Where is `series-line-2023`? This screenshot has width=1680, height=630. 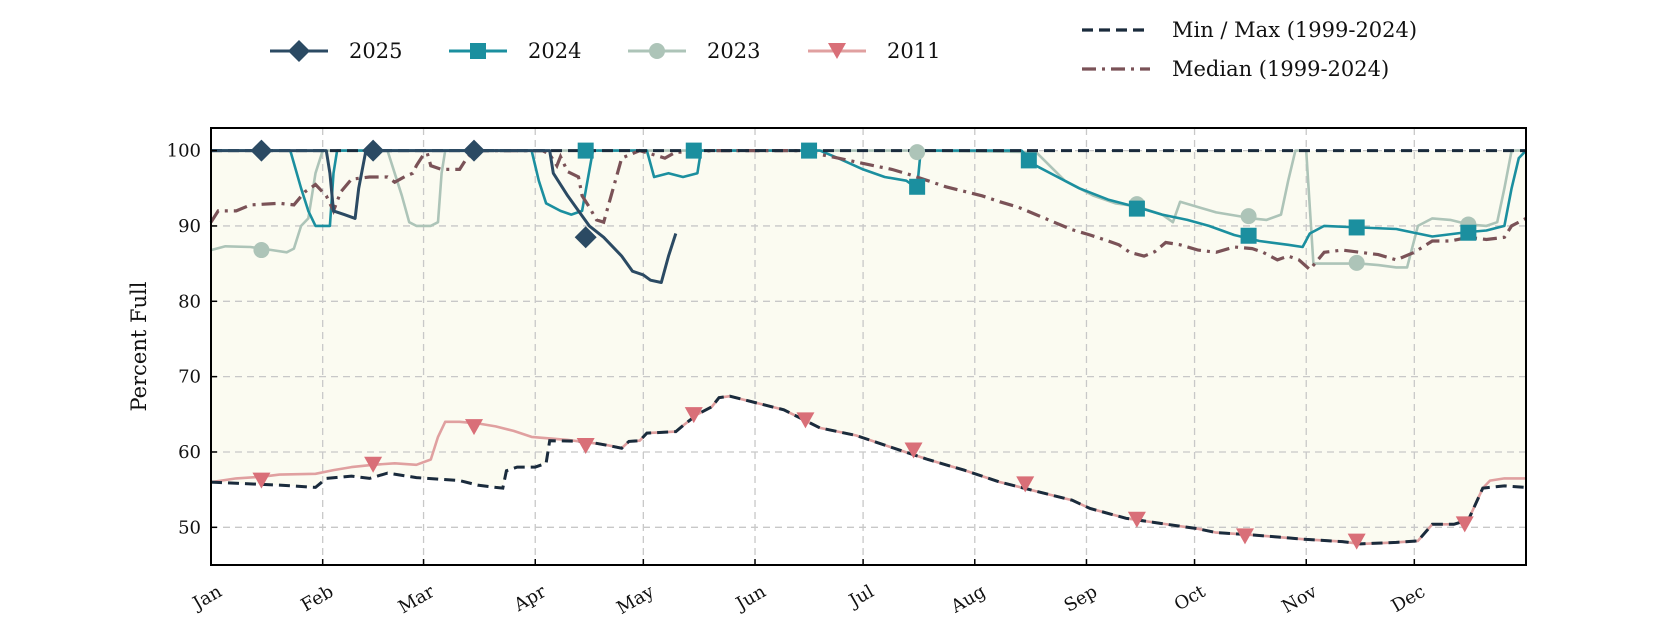 series-line-2023 is located at coordinates (868, 209).